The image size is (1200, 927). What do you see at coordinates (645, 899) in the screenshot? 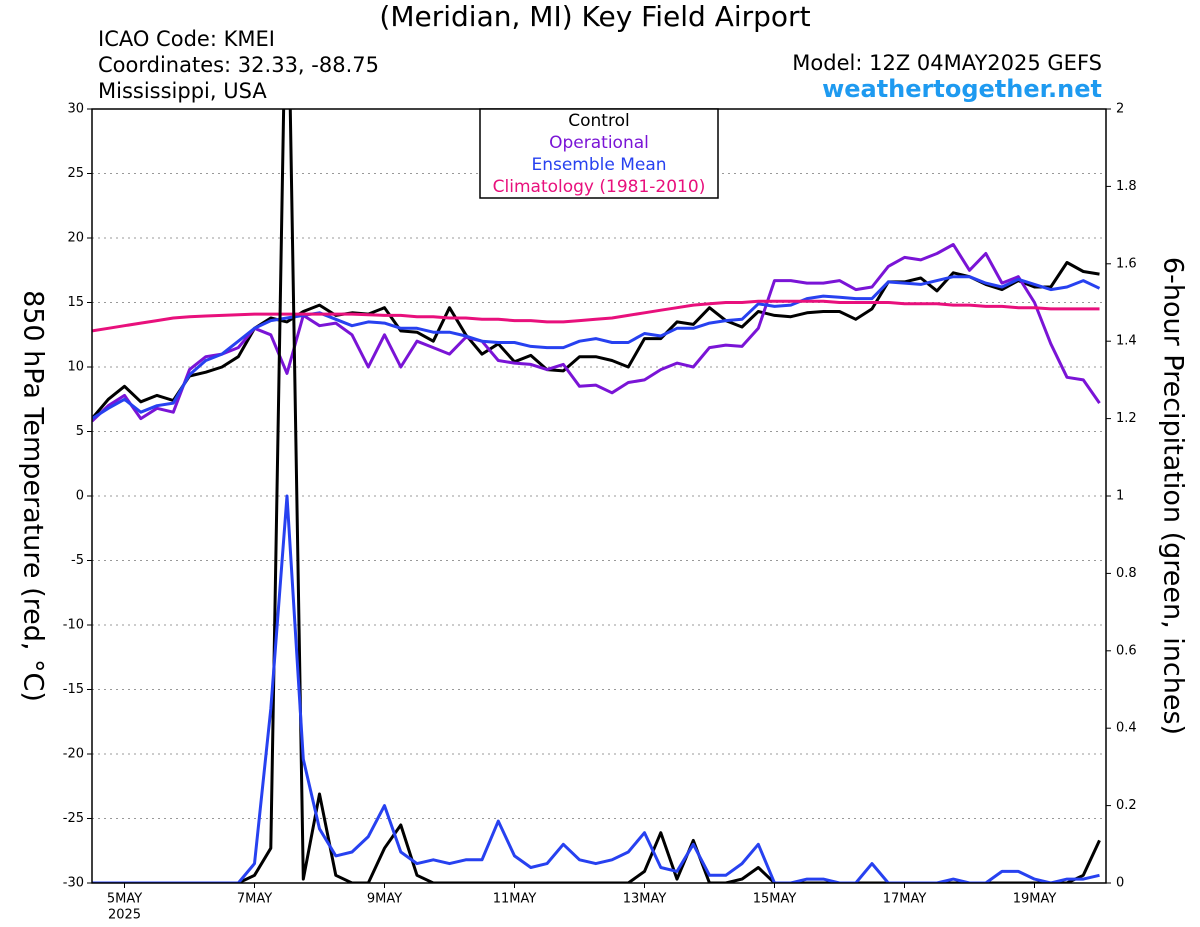
I see `x-tick-label: 13MAY` at bounding box center [645, 899].